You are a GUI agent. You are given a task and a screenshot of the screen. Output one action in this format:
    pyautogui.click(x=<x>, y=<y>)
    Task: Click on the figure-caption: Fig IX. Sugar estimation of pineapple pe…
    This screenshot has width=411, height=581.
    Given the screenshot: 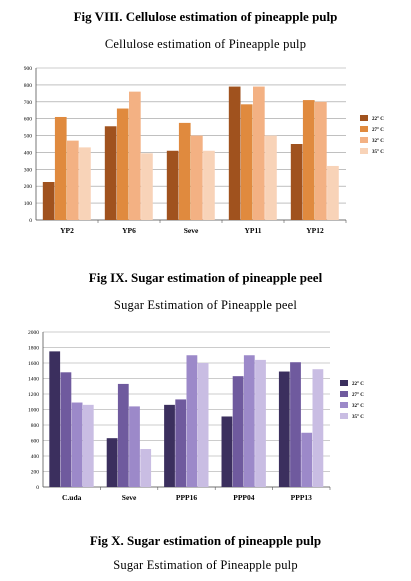 What is the action you would take?
    pyautogui.click(x=205, y=277)
    